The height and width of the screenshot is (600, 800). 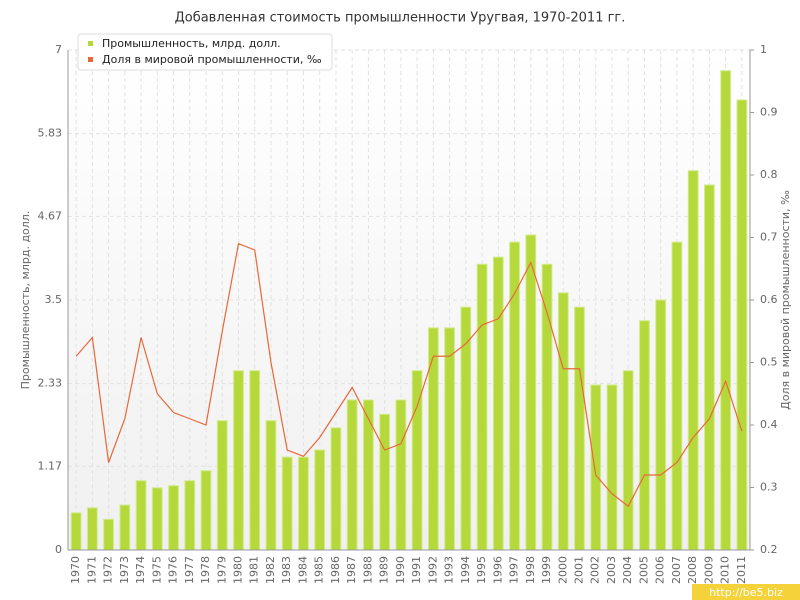 I want to click on x-tick-label: 2001, so click(x=579, y=570).